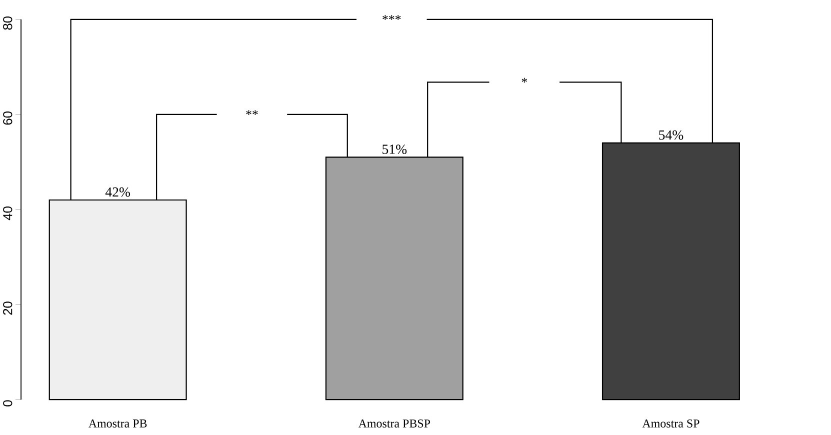 The width and height of the screenshot is (831, 435). I want to click on y-tick-label: 40, so click(7, 213).